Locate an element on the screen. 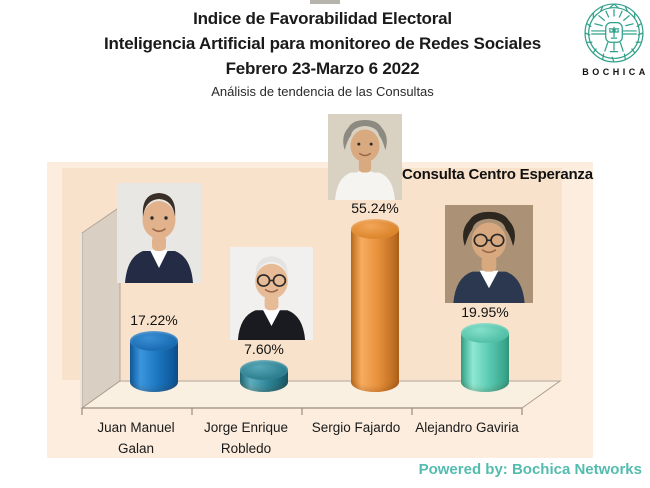 The width and height of the screenshot is (650, 488). bar-value-label: 19.95% is located at coordinates (485, 312).